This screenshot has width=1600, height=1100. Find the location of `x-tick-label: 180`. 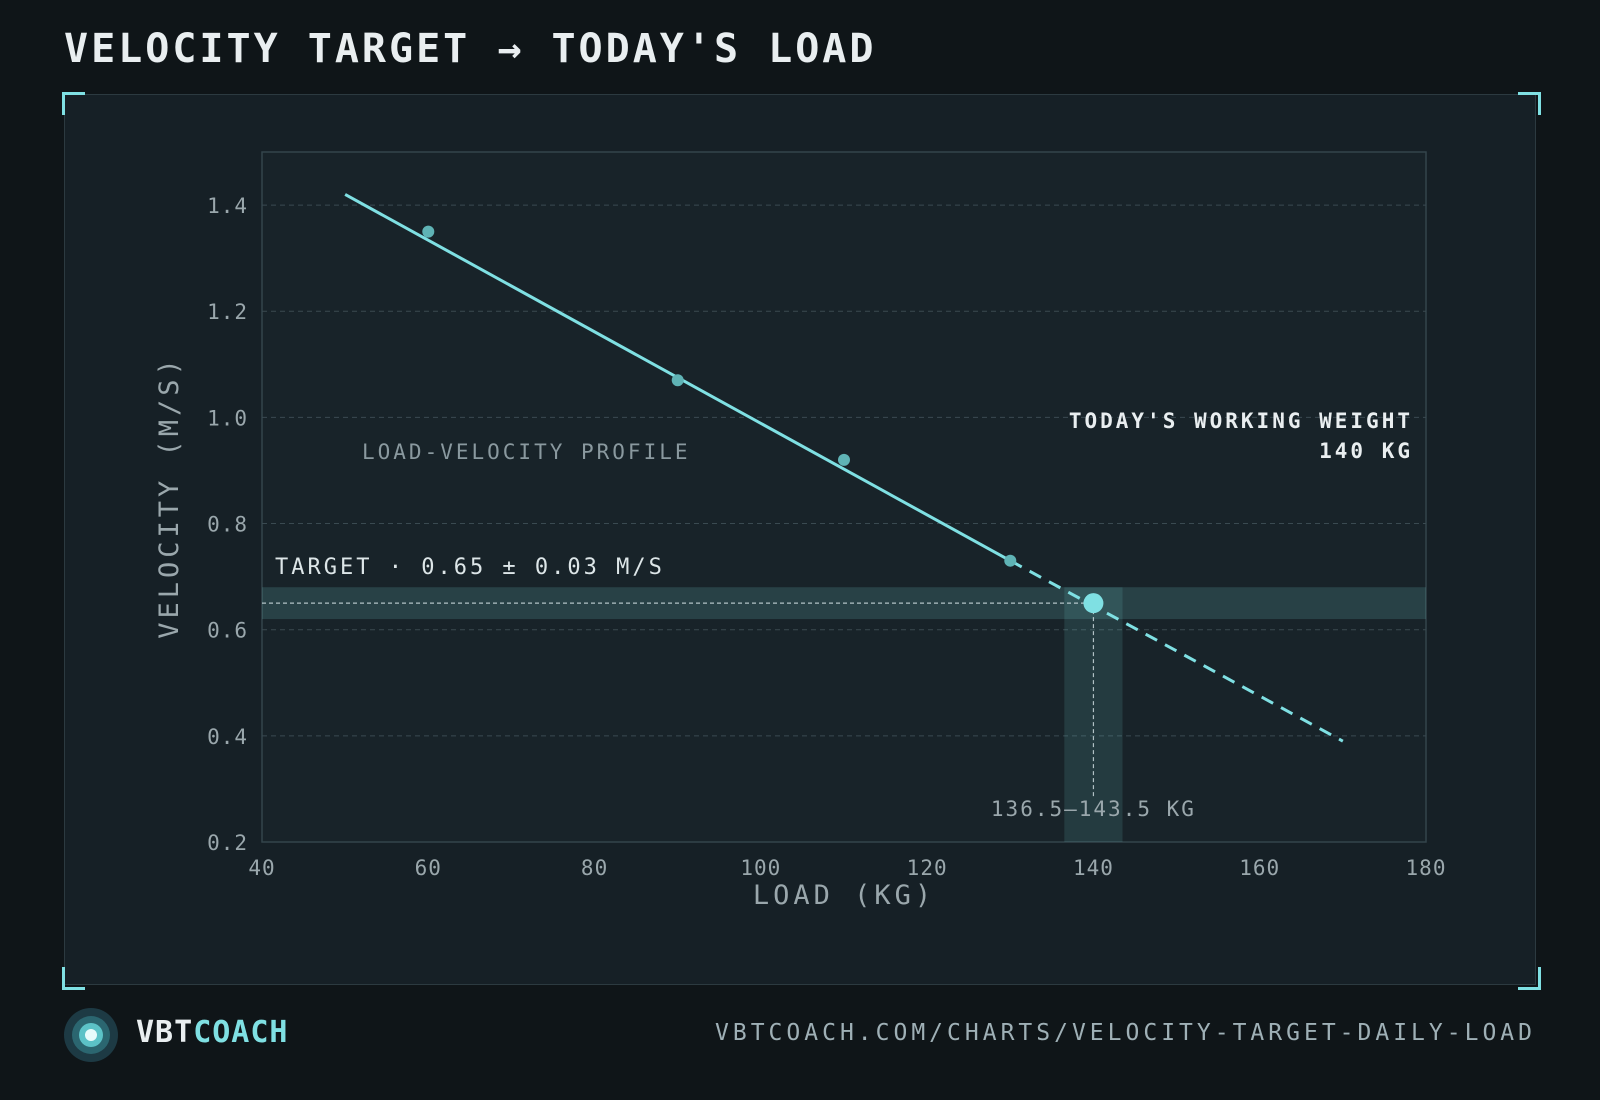

x-tick-label: 180 is located at coordinates (1426, 868).